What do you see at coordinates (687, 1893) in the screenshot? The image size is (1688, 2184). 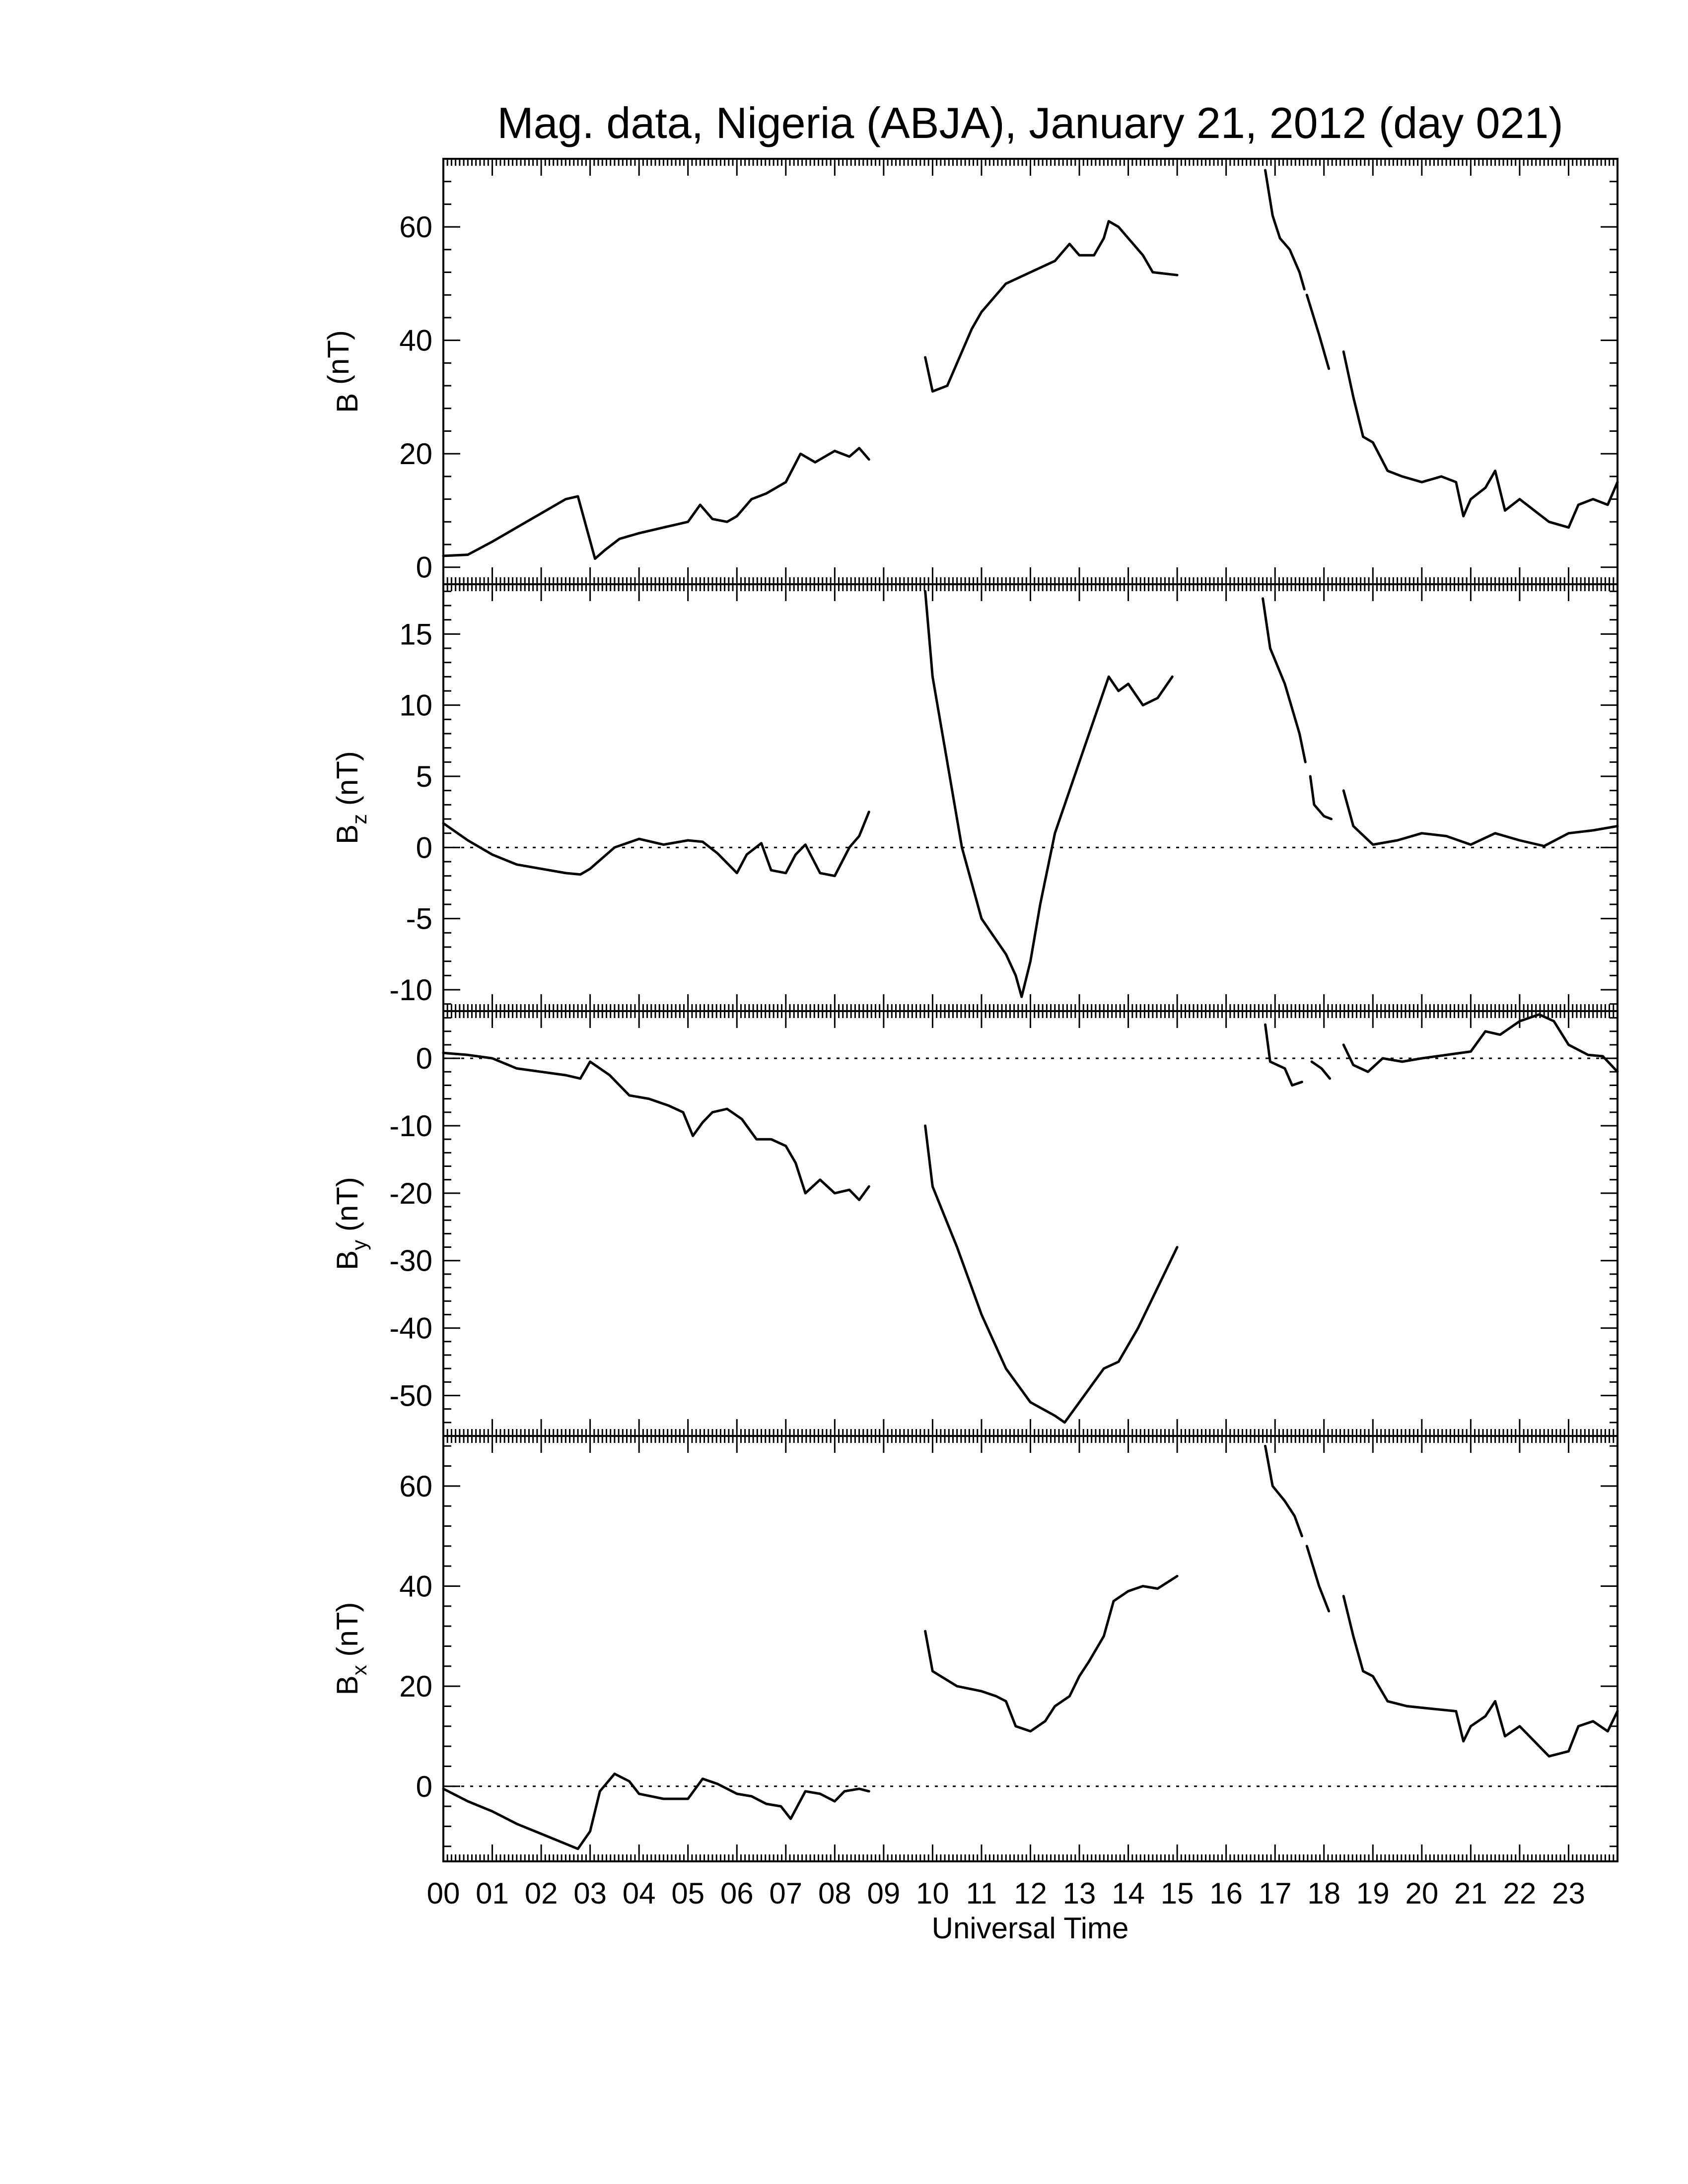 I see `x-tick-label: 05` at bounding box center [687, 1893].